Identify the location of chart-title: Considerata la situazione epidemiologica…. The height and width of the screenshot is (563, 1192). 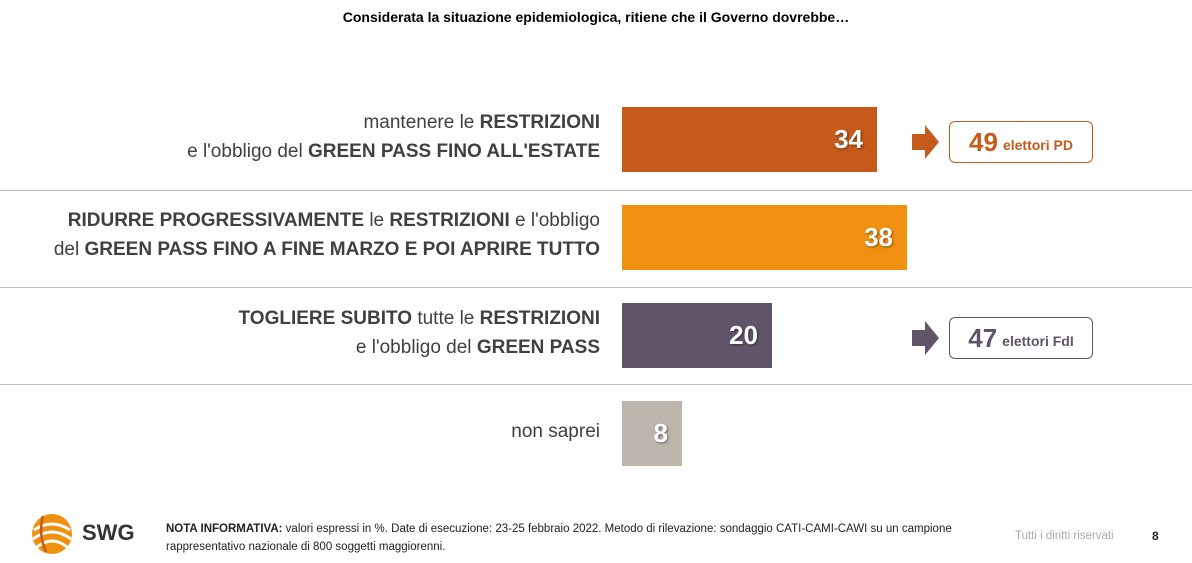
(596, 17).